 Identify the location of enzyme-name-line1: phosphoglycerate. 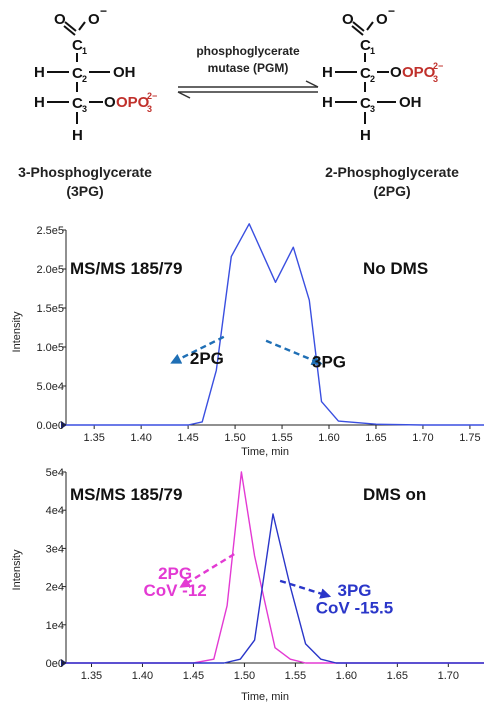
(248, 51).